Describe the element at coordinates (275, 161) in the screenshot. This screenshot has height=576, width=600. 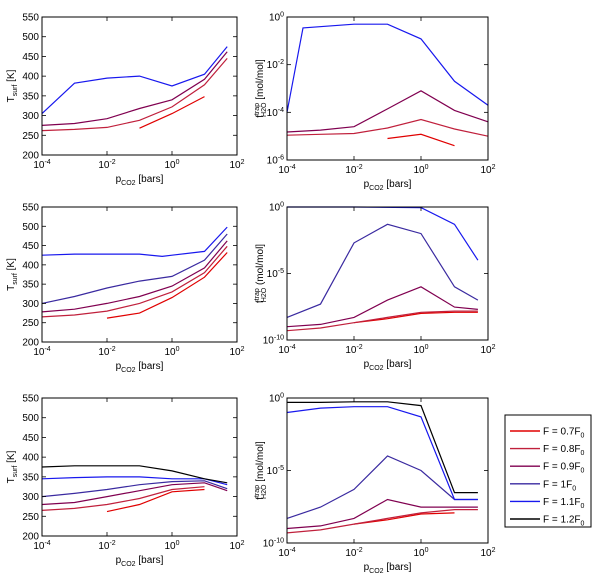
I see `y-tick-label: 10⁻⁶` at that location.